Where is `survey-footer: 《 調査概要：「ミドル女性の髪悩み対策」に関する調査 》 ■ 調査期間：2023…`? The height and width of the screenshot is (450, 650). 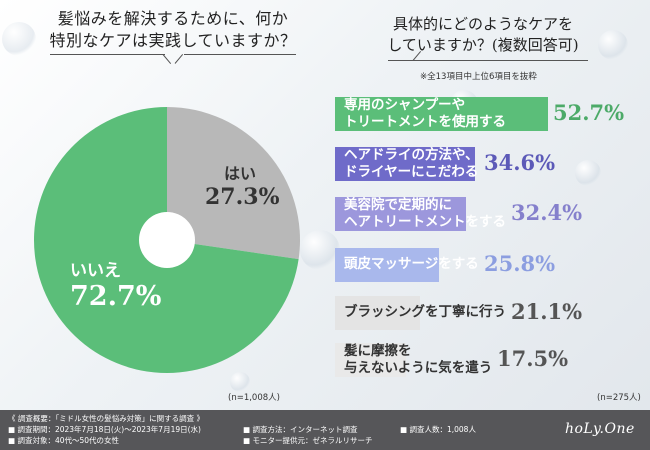
survey-footer: 《 調査概要：「ミドル女性の髪悩み対策」に関する調査 》 ■ 調査期間：2023… is located at coordinates (325, 430).